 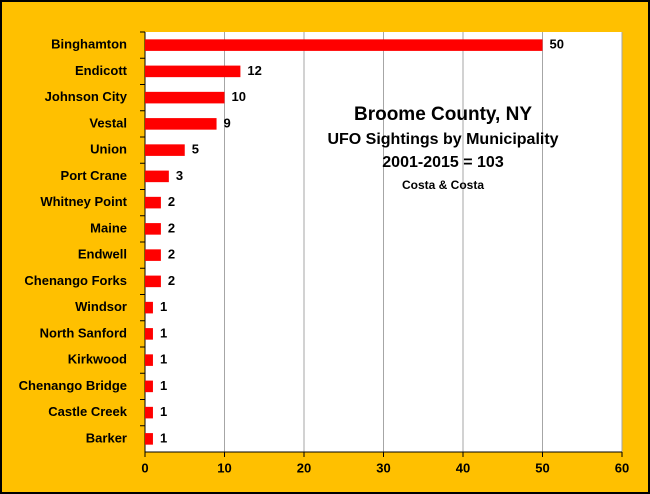 I want to click on data-label: 10, so click(x=239, y=96).